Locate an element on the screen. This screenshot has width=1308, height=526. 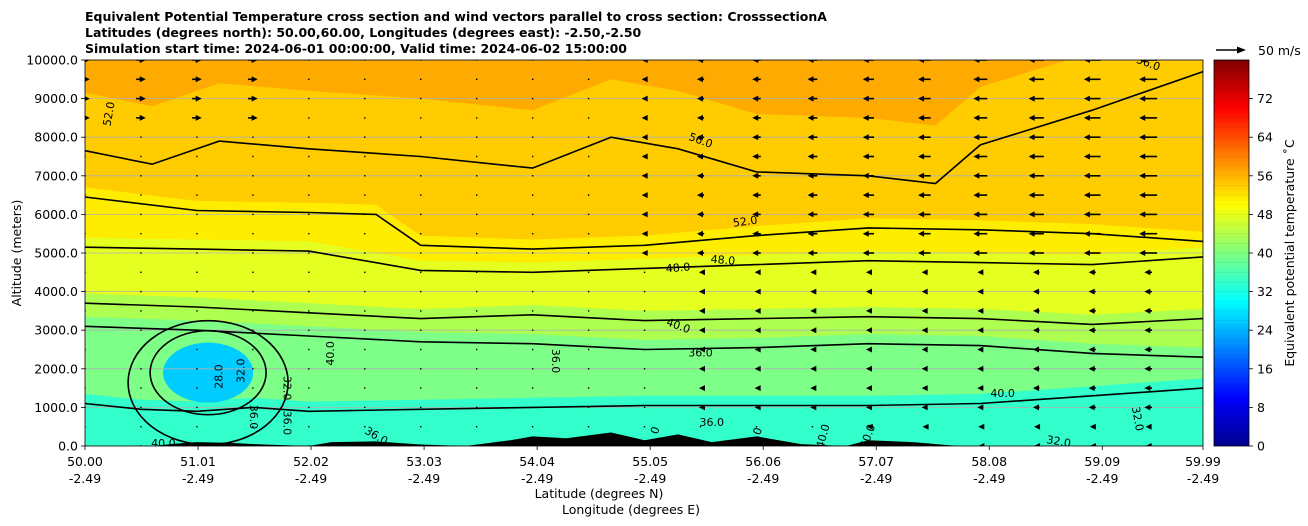
x-tick-label-lat: 50.00 is located at coordinates (85, 461).